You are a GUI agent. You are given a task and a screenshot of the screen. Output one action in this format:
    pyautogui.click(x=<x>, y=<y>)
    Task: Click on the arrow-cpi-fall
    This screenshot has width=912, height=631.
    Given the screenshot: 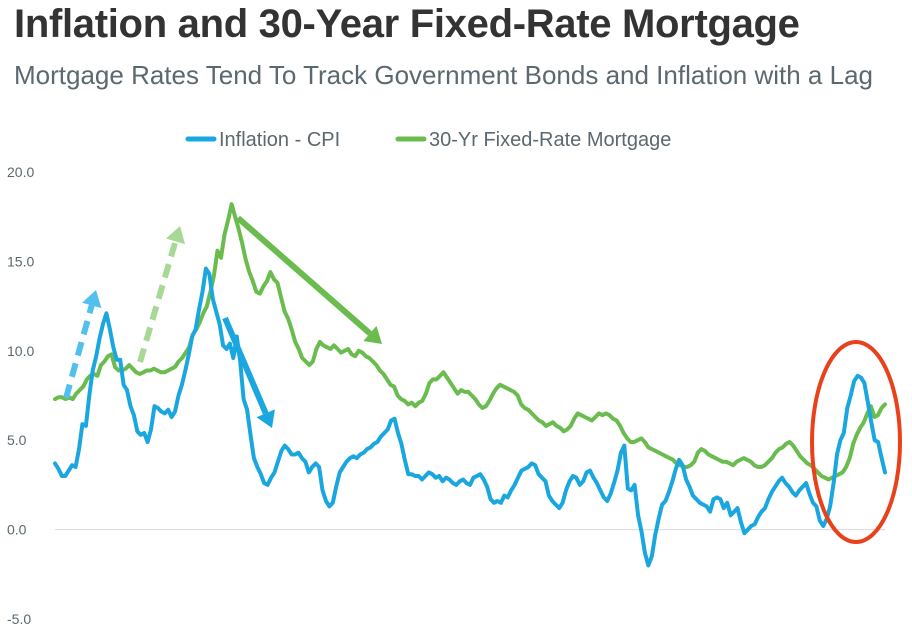 What is the action you would take?
    pyautogui.click(x=248, y=372)
    